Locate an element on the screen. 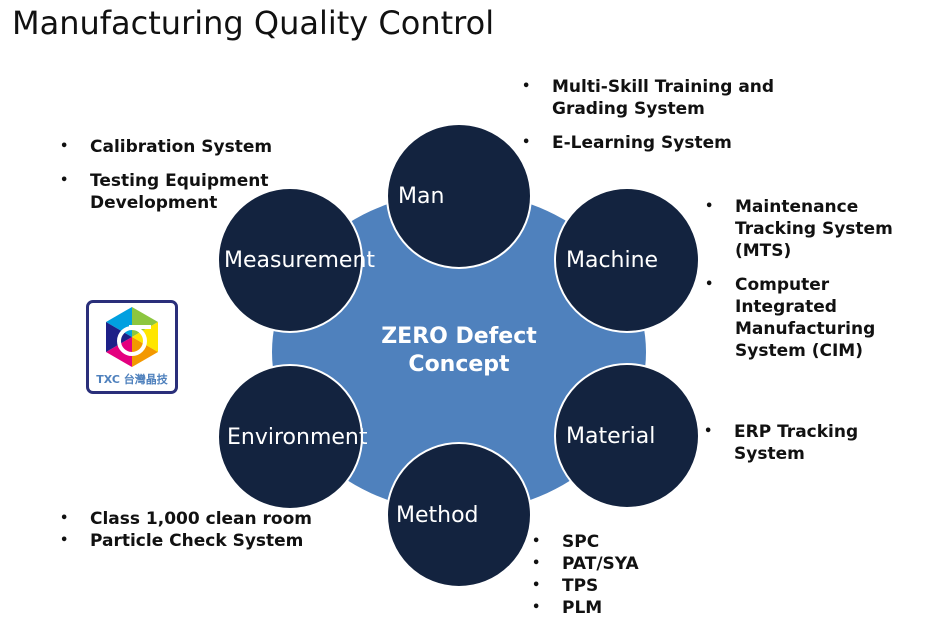 The height and width of the screenshot is (632, 931). list-item: Testing Equipment Development is located at coordinates (170, 192).